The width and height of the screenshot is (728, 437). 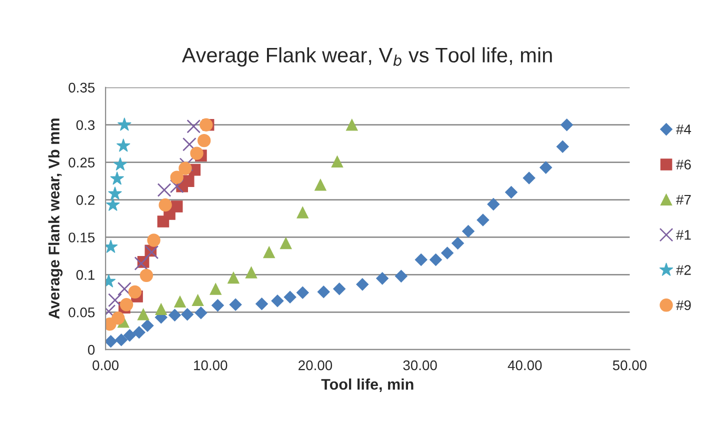 What do you see at coordinates (684, 129) in the screenshot?
I see `legend-label: #4` at bounding box center [684, 129].